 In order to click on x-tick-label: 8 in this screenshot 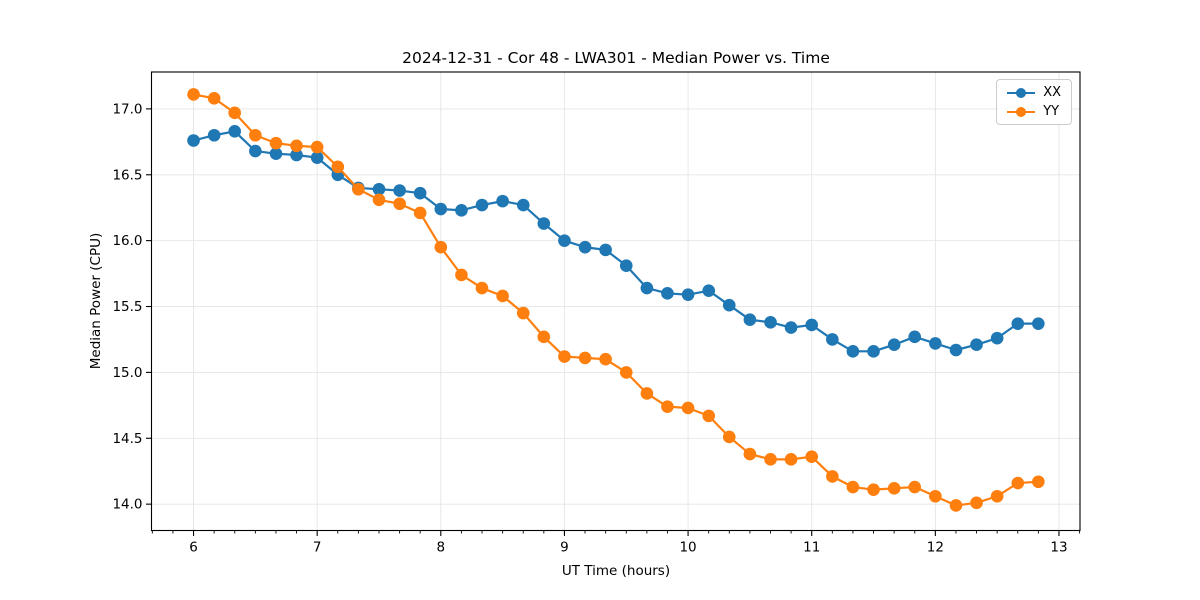, I will do `click(441, 548)`.